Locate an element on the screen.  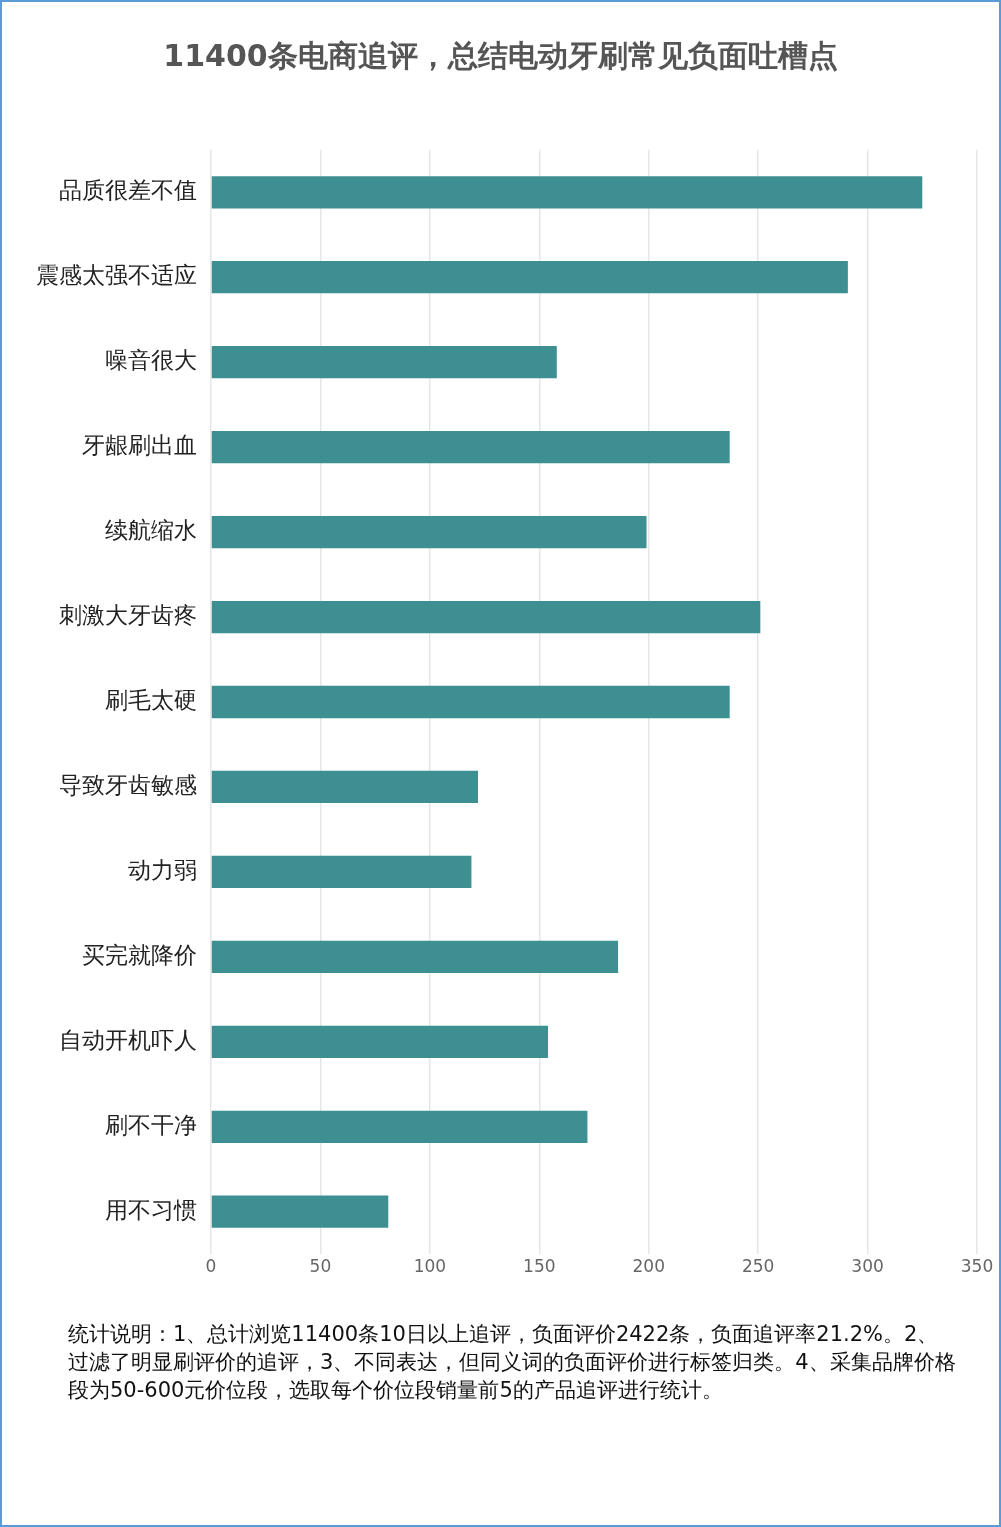
x-tick-label: 350 is located at coordinates (977, 1265).